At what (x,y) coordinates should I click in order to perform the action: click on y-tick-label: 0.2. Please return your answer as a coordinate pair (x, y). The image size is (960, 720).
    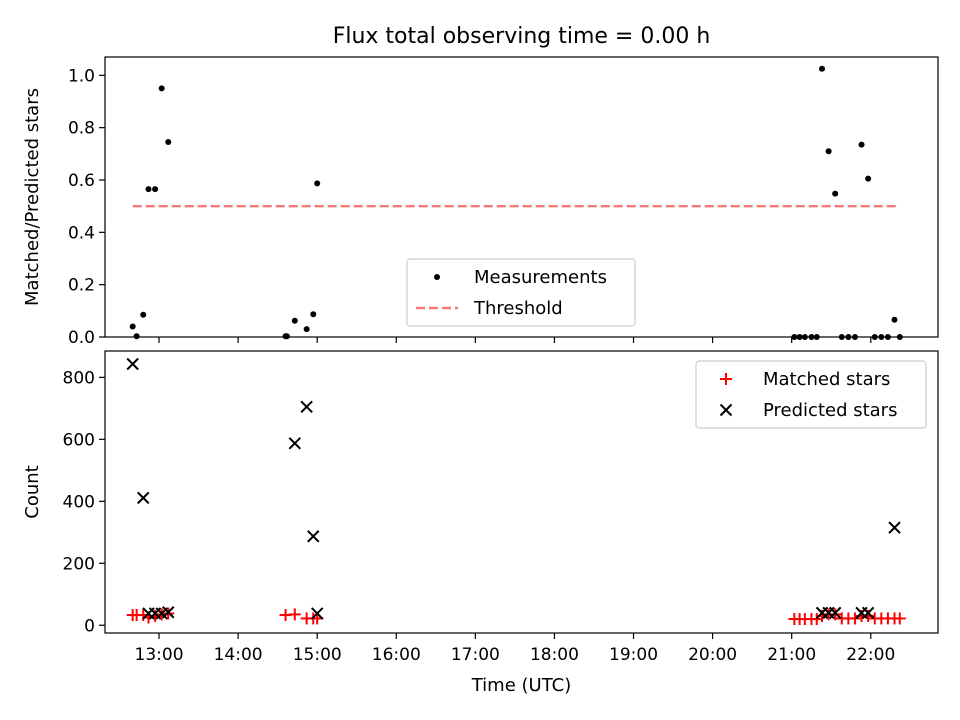
    Looking at the image, I should click on (81, 286).